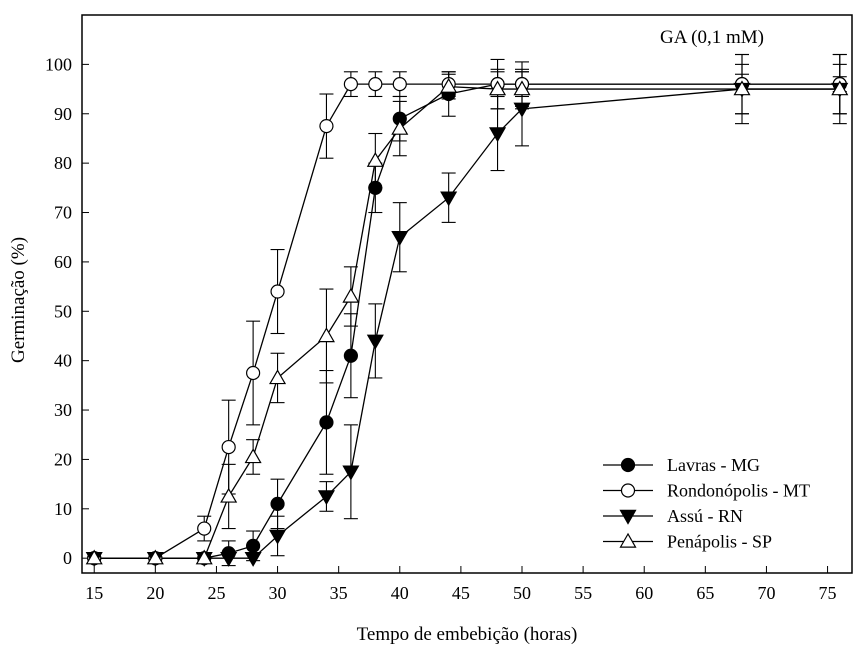 The width and height of the screenshot is (861, 655). What do you see at coordinates (522, 593) in the screenshot?
I see `x-tick-label: 50` at bounding box center [522, 593].